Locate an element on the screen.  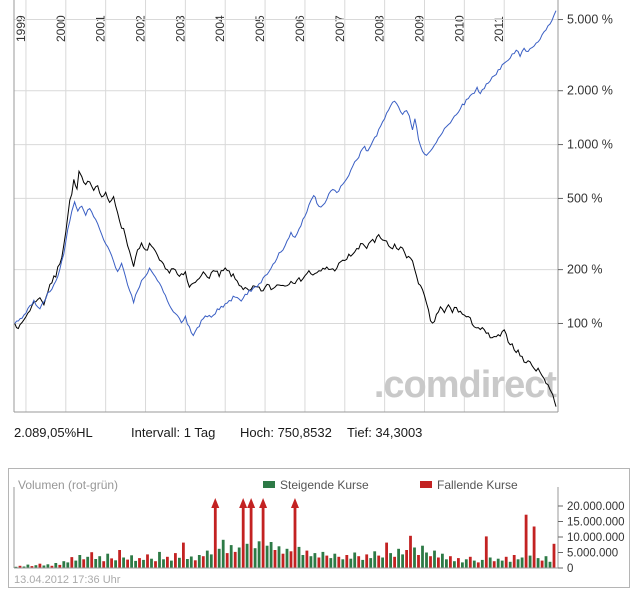
year-label: 2007 is located at coordinates (340, 28).